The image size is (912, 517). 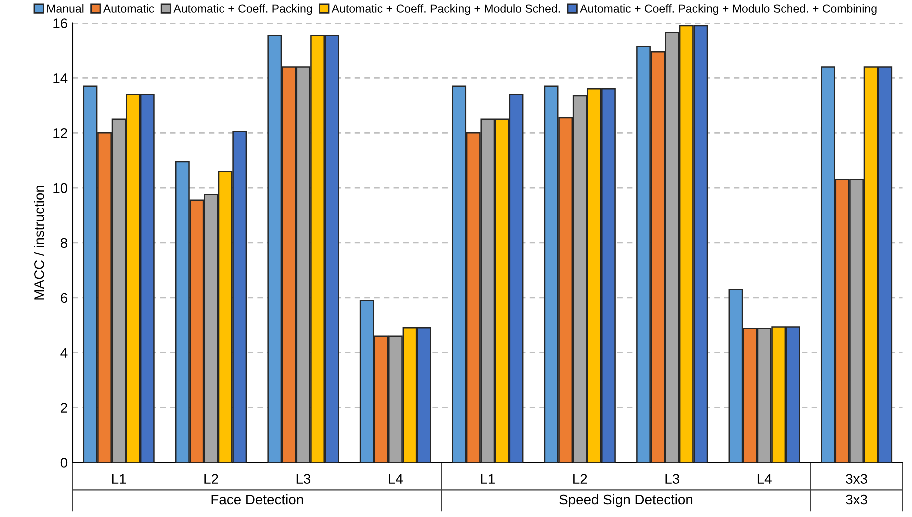 I want to click on legend-label: Automatic + Coeff. Packing + Modulo Sched., so click(x=446, y=10).